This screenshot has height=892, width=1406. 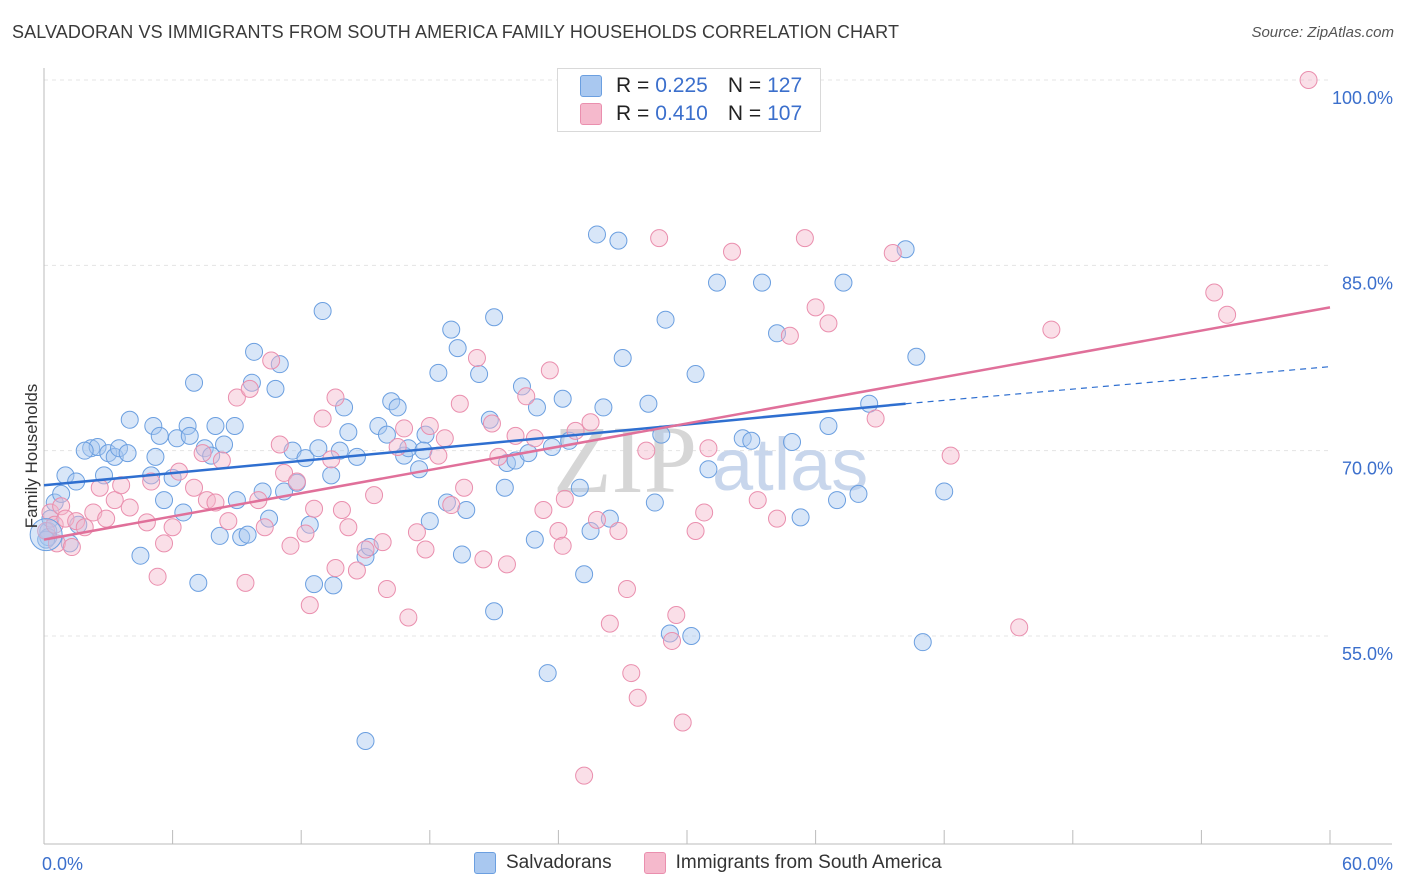 What do you see at coordinates (792, 863) in the screenshot?
I see `legend-item-immigrants: Immigrants from South America` at bounding box center [792, 863].